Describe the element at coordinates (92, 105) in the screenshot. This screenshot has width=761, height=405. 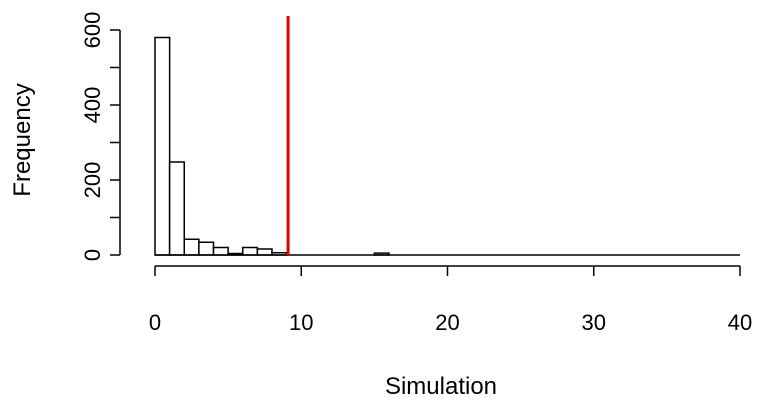
I see `y-tick-label: 400` at that location.